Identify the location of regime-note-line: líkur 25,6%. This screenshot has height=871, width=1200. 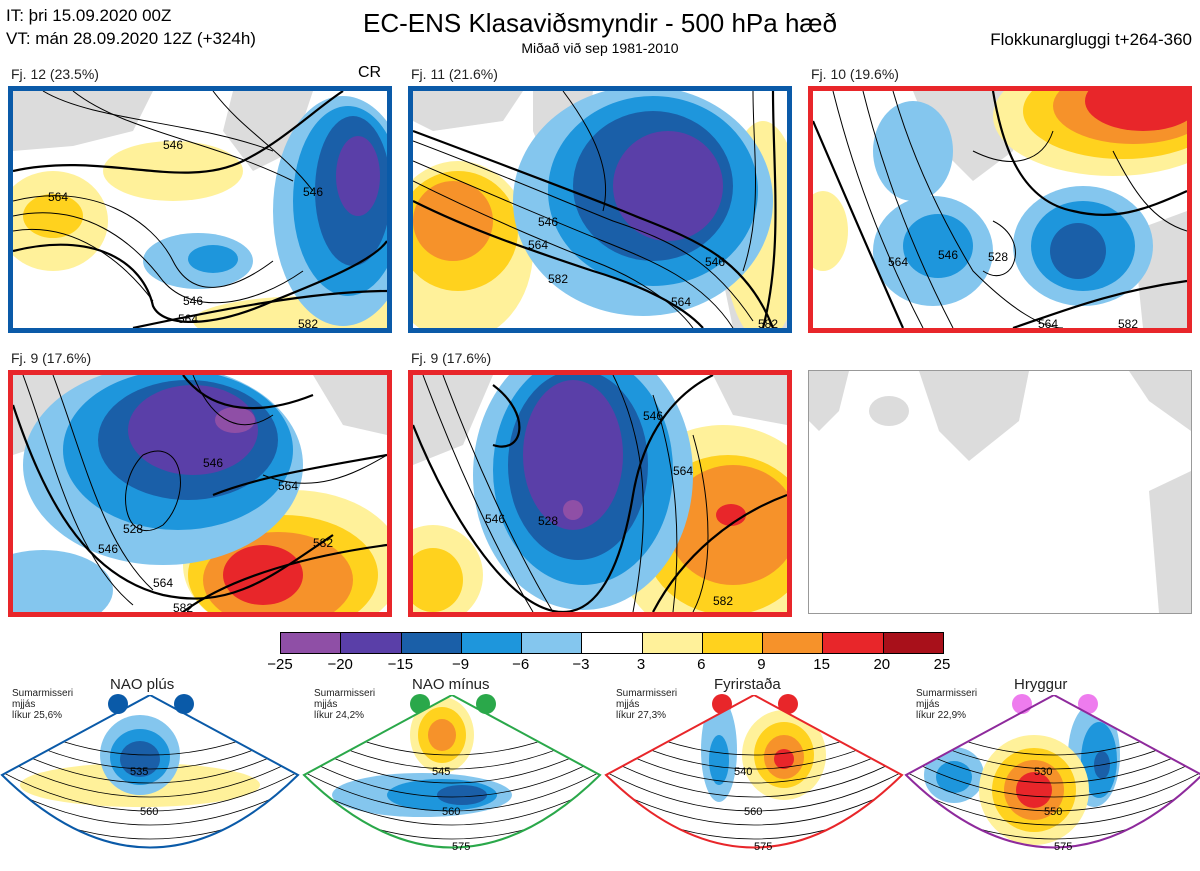
(37, 715).